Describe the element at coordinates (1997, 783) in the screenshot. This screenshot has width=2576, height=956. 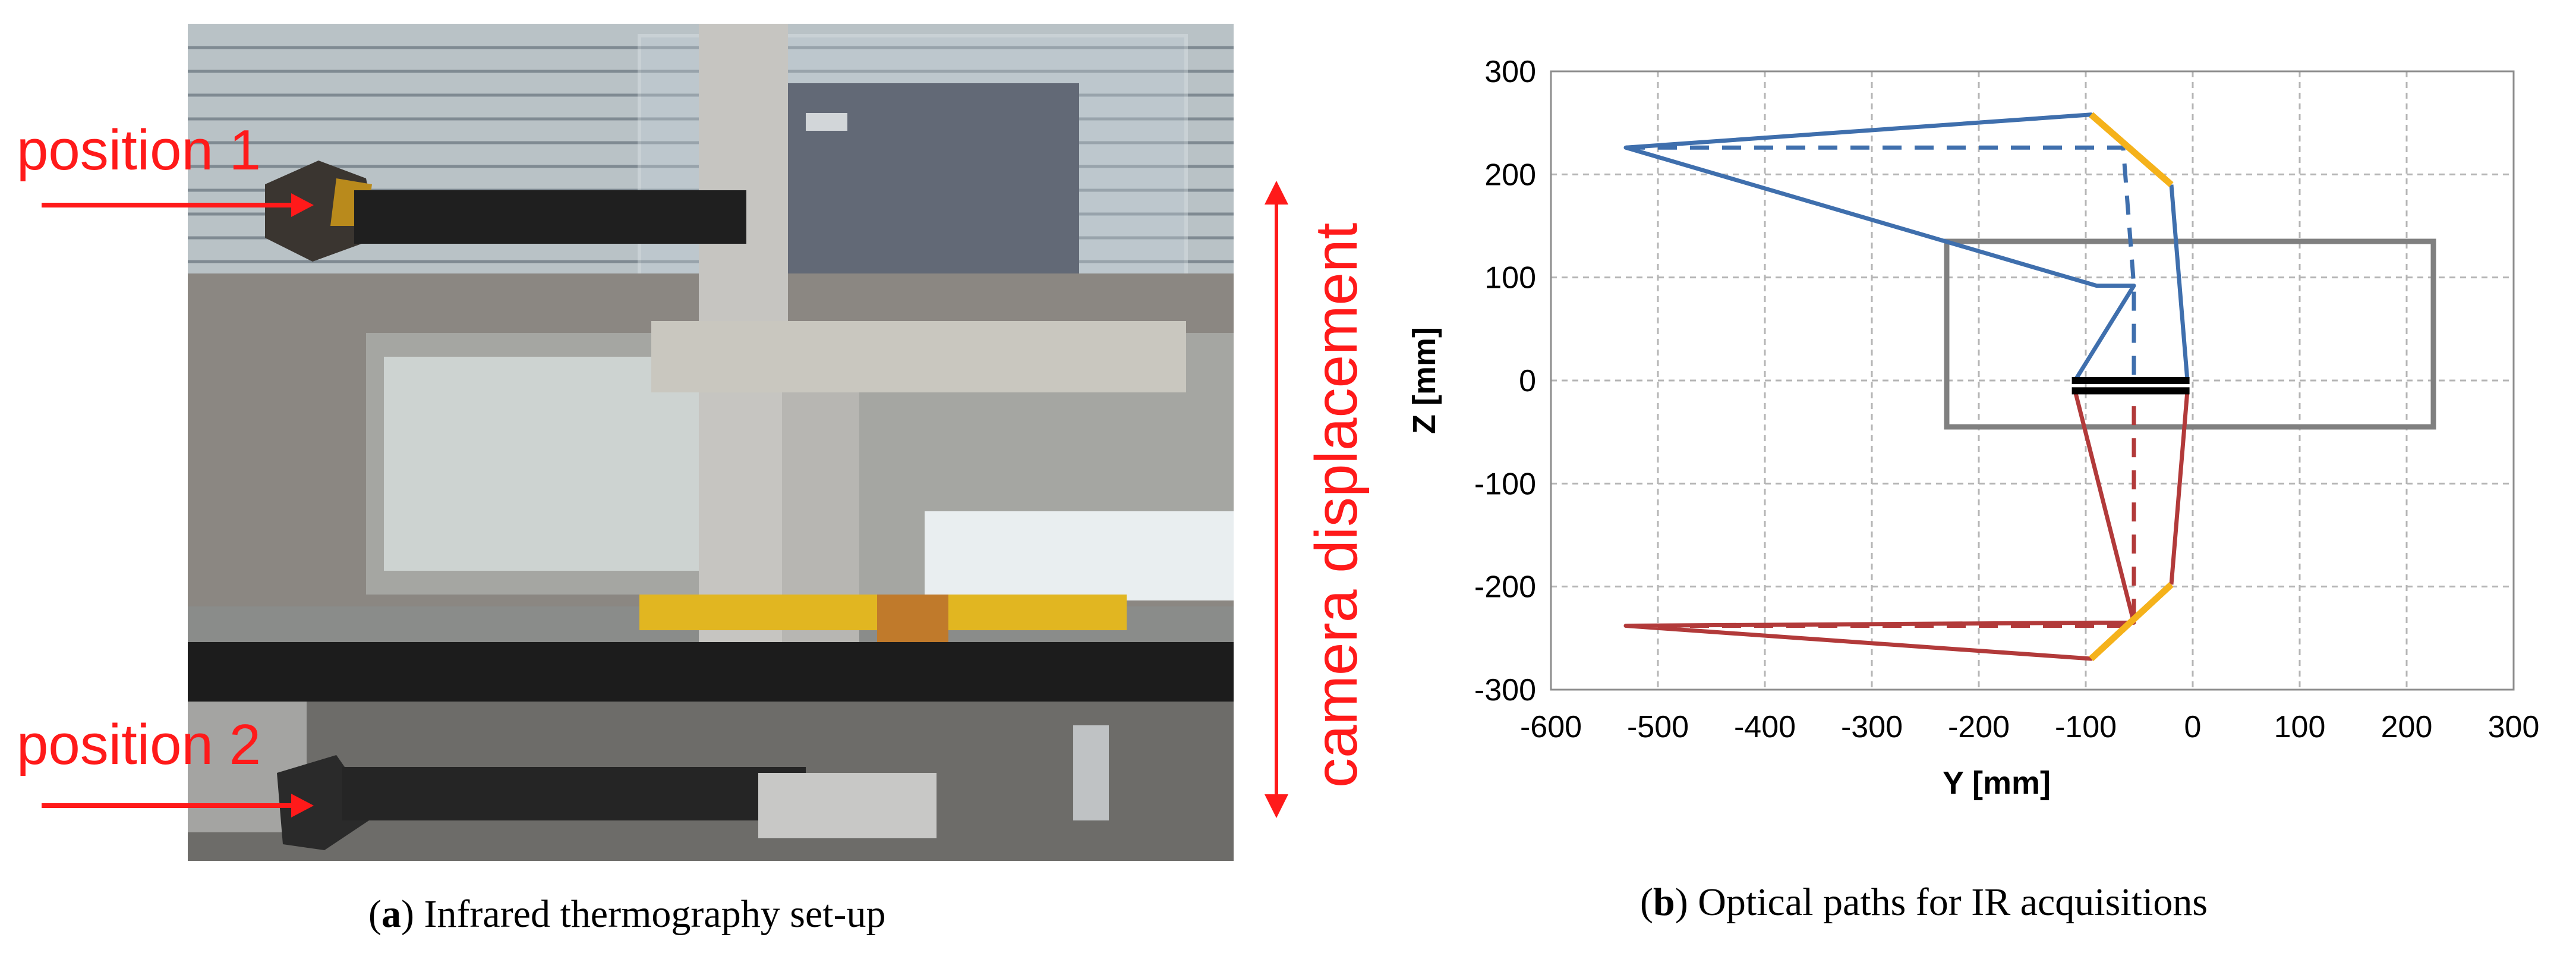
I see `x-axis-title: Y [mm]` at that location.